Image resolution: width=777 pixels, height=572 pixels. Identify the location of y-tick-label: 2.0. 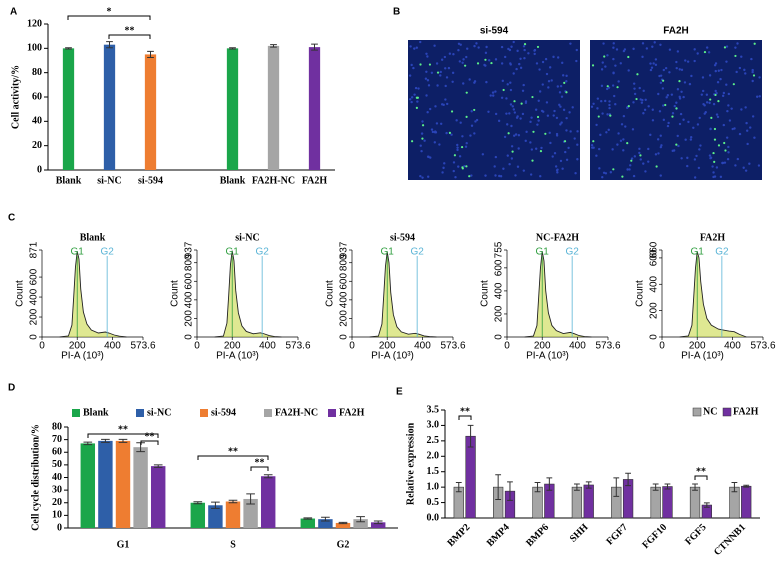
(433, 456).